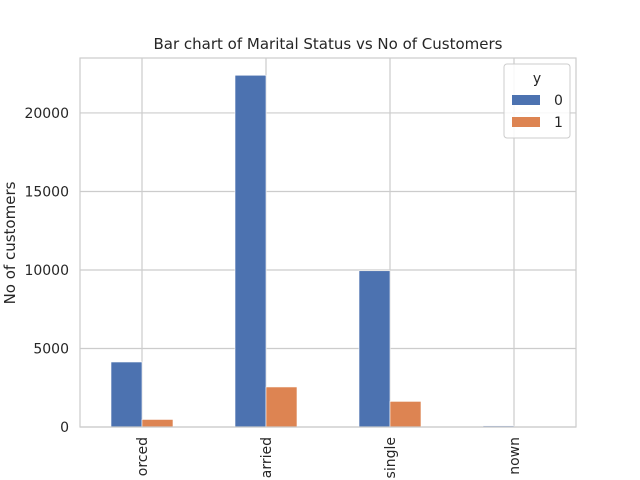  What do you see at coordinates (374, 349) in the screenshot?
I see `bar-0-single` at bounding box center [374, 349].